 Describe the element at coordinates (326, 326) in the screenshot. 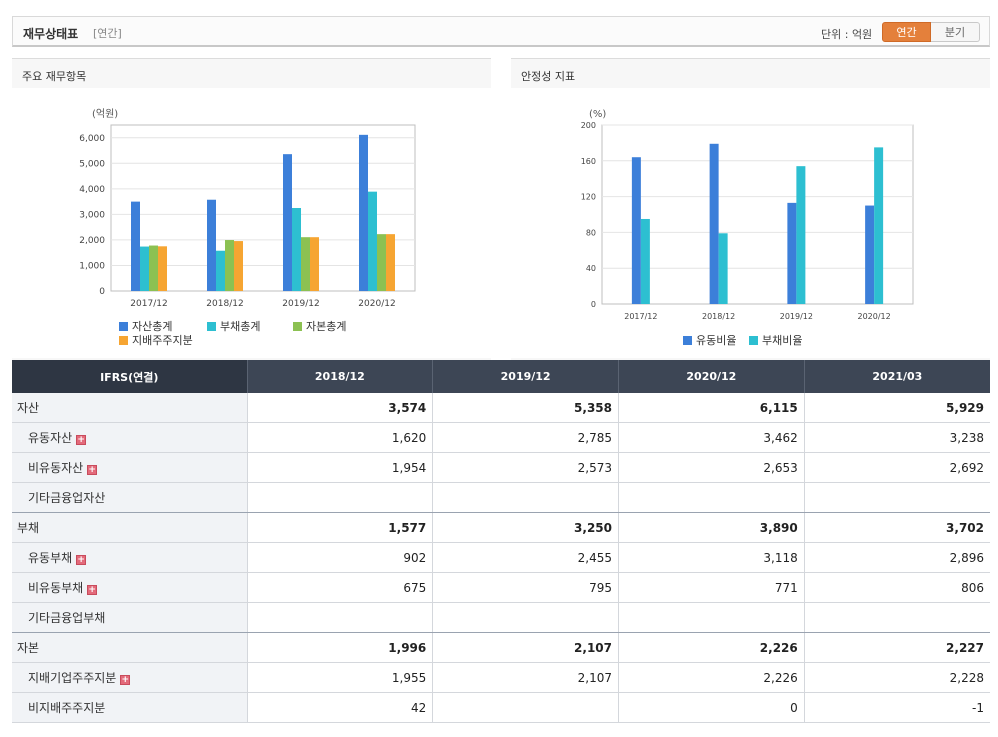

I see `legend-label: 자본총계` at that location.